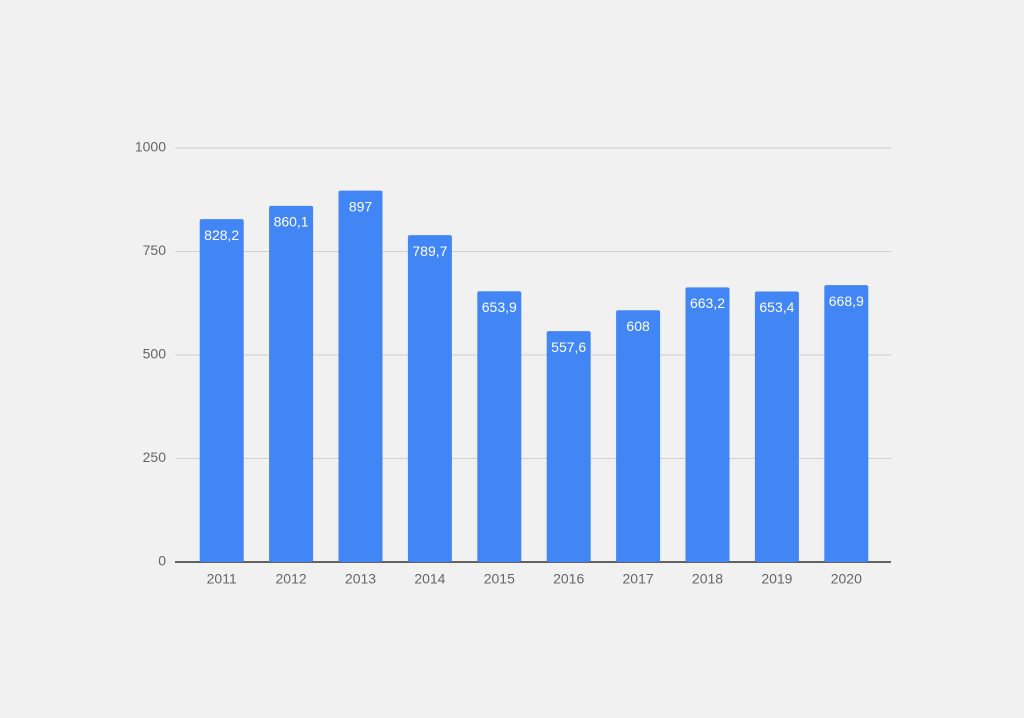 This screenshot has width=1024, height=718. Describe the element at coordinates (499, 307) in the screenshot. I see `value-label: 653,9` at that location.